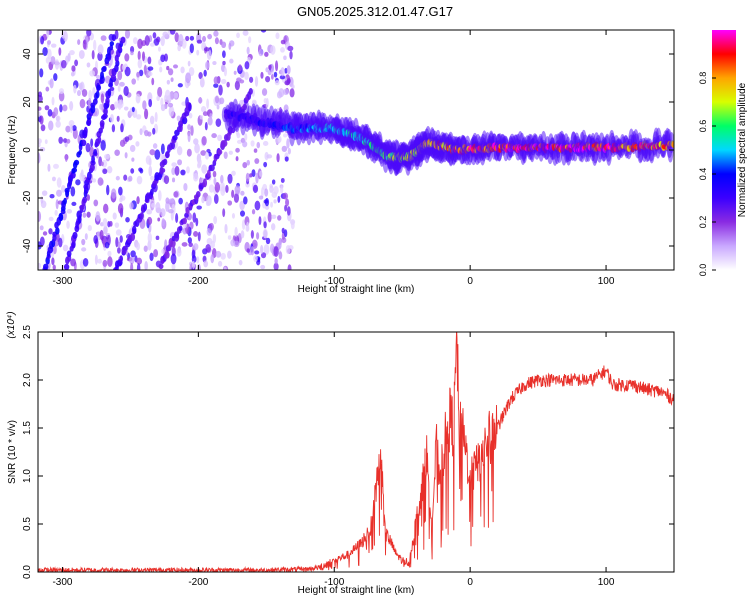 Image resolution: width=750 pixels, height=600 pixels. What do you see at coordinates (12, 452) in the screenshot?
I see `snr-y-label: SNR (10 * v/v)` at bounding box center [12, 452].